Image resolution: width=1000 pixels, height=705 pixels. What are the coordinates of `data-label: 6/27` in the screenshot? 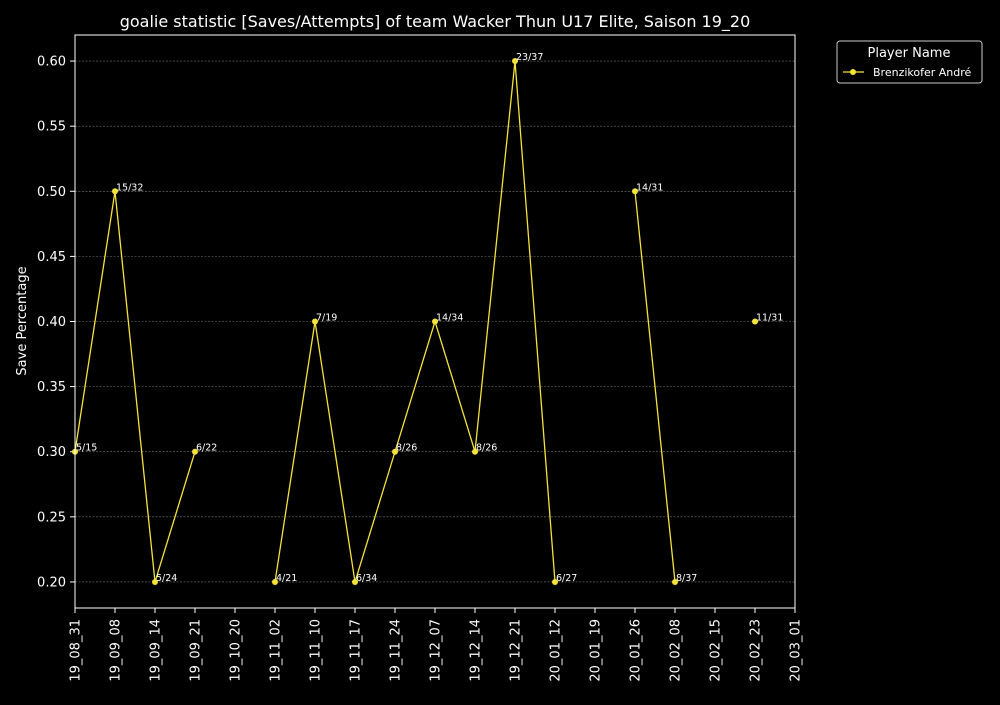 It's located at (566, 578).